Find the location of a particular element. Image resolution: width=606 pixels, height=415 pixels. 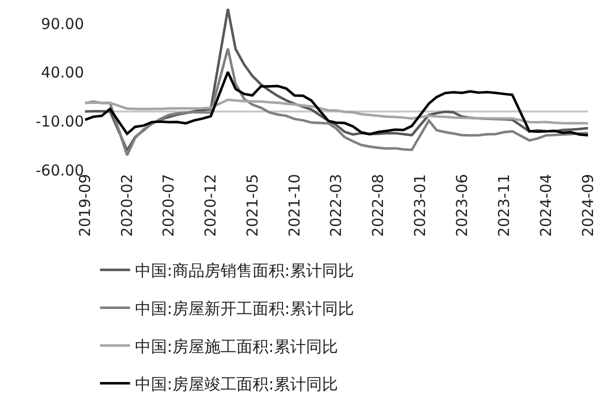

x-tick-label: 2021-10 is located at coordinates (294, 205).